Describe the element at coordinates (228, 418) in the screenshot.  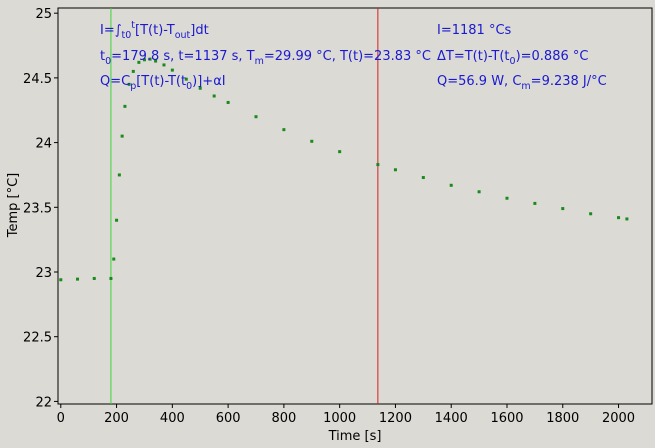
I see `x-tick-label: 600` at that location.